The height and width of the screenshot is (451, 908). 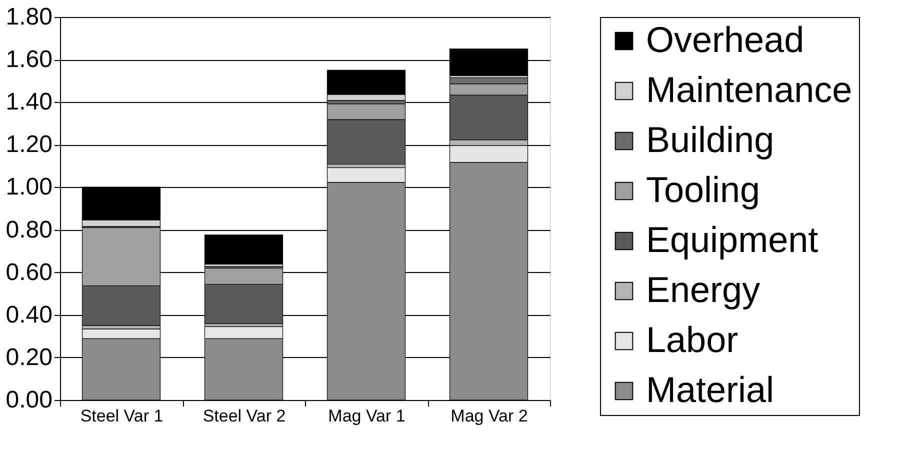 I want to click on x-tick-label: Steel Var 1, so click(x=122, y=416).